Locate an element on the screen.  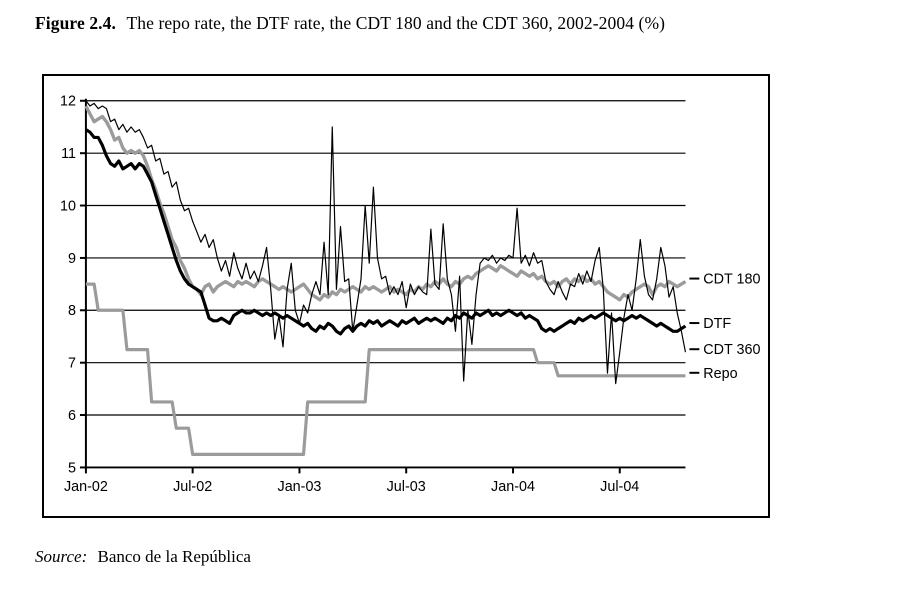
source-label: Source: is located at coordinates (61, 556).